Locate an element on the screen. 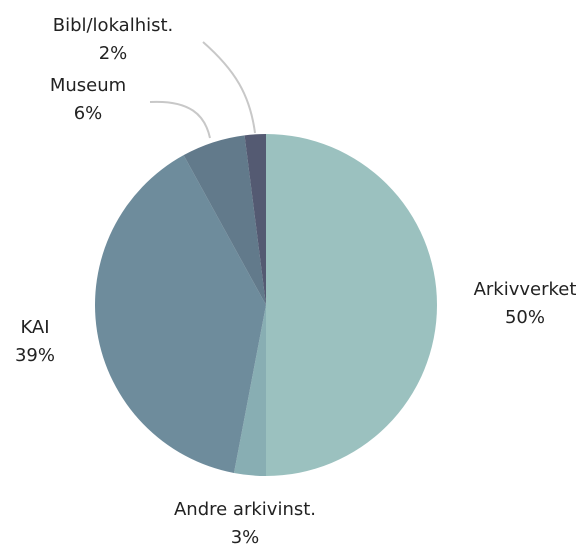 This screenshot has height=545, width=585. slice-value-label: 3% is located at coordinates (245, 536).